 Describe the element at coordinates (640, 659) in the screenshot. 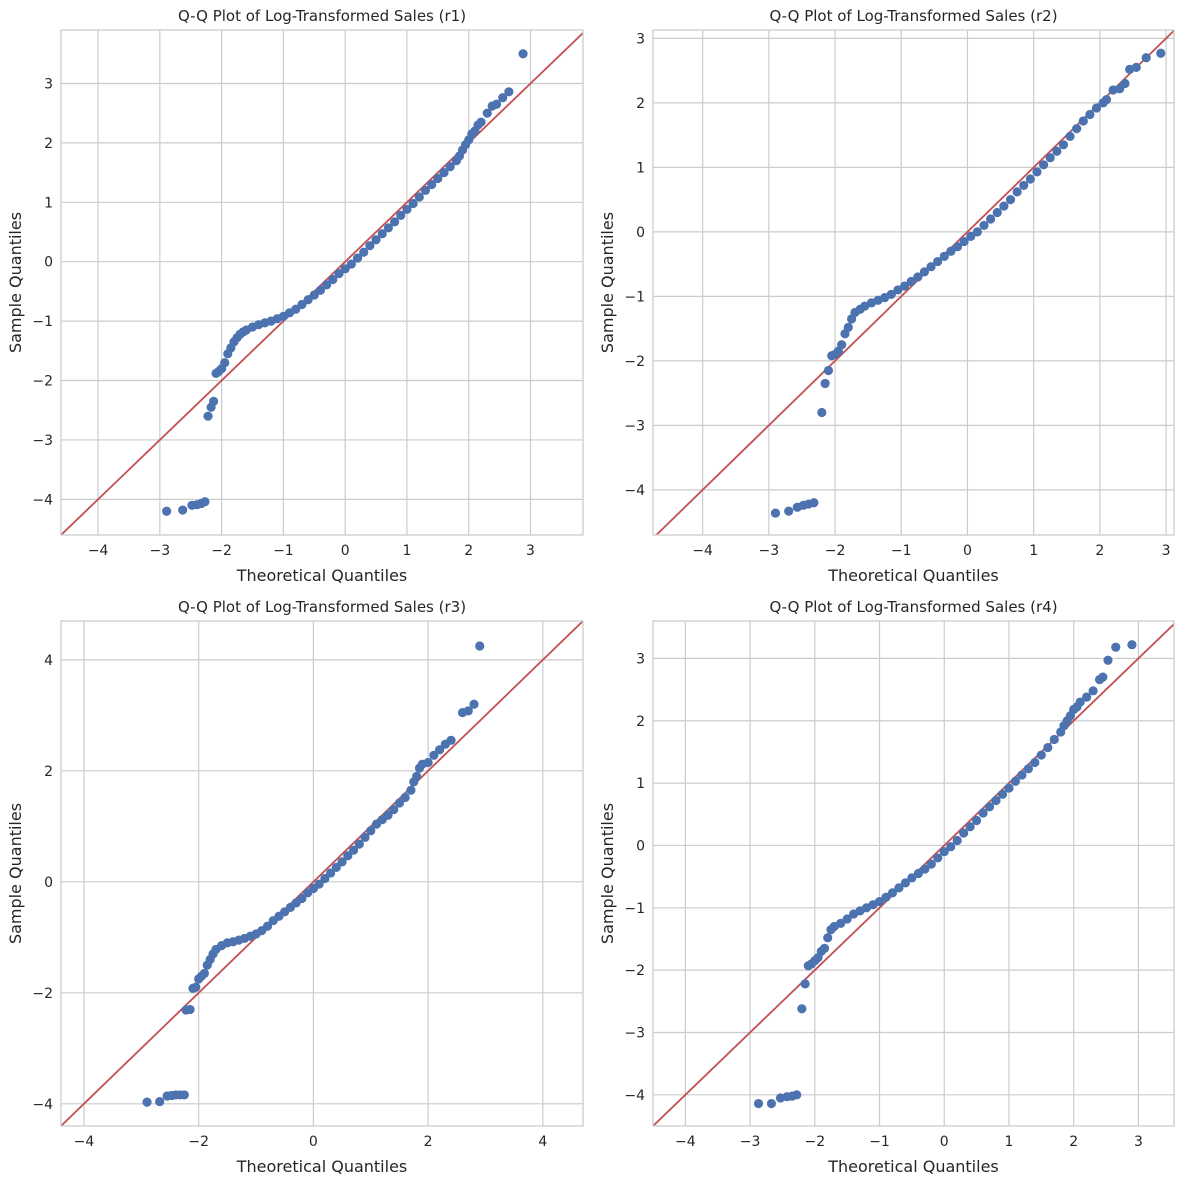

I see `chart-4-y-tick-label: 3` at that location.